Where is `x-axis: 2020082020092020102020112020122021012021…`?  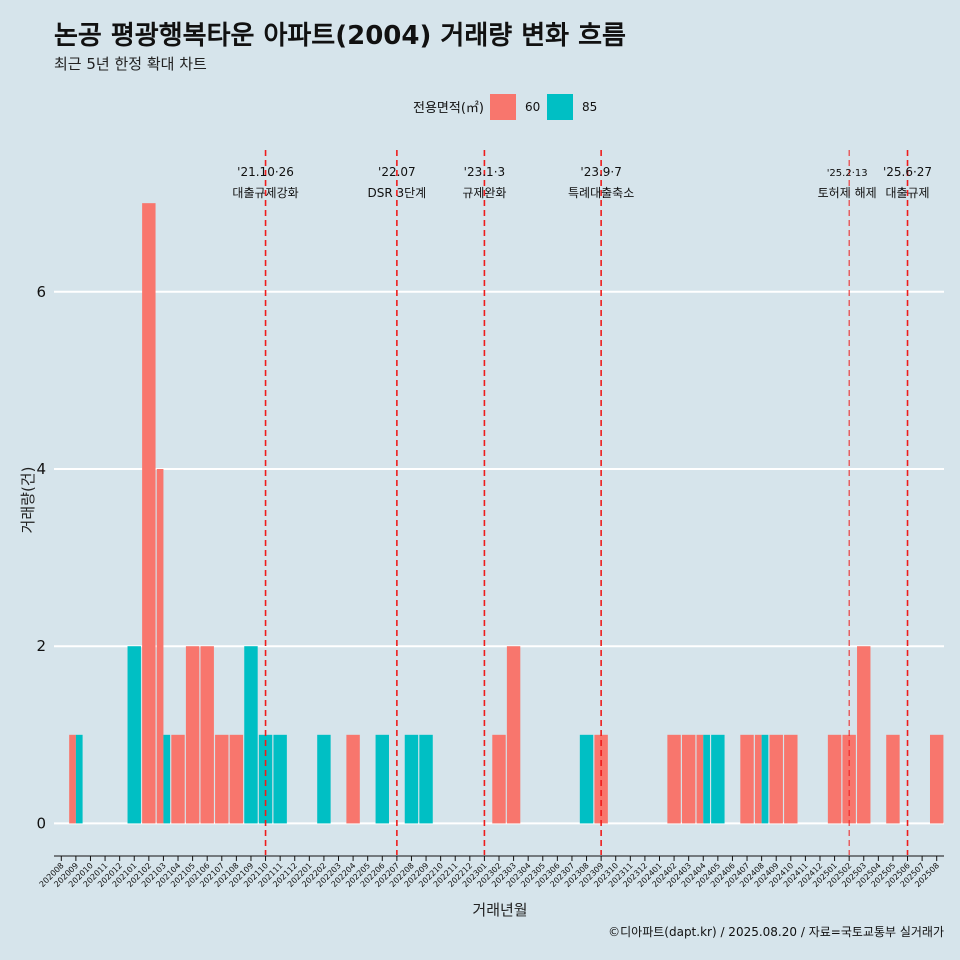
x-axis: 2020082020092020102020112020122021012021… is located at coordinates (491, 872).